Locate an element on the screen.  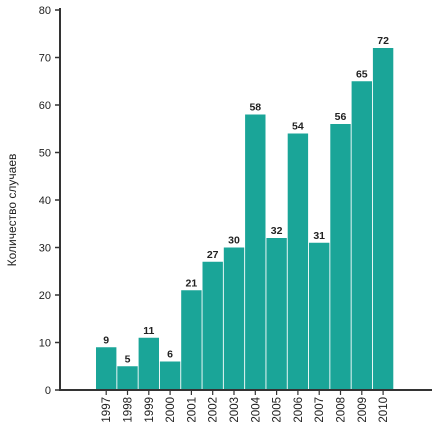
x-tick-label: 2005 is located at coordinates (278, 410).